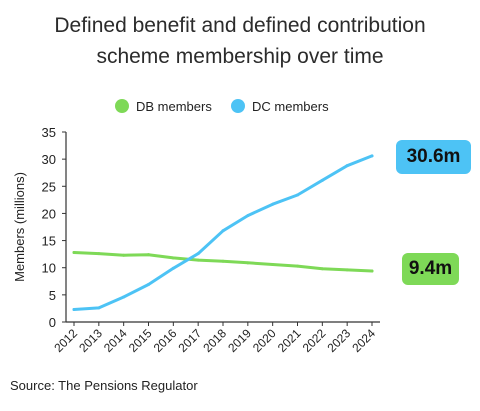  What do you see at coordinates (372, 156) in the screenshot?
I see `point-dc-members-2024` at bounding box center [372, 156].